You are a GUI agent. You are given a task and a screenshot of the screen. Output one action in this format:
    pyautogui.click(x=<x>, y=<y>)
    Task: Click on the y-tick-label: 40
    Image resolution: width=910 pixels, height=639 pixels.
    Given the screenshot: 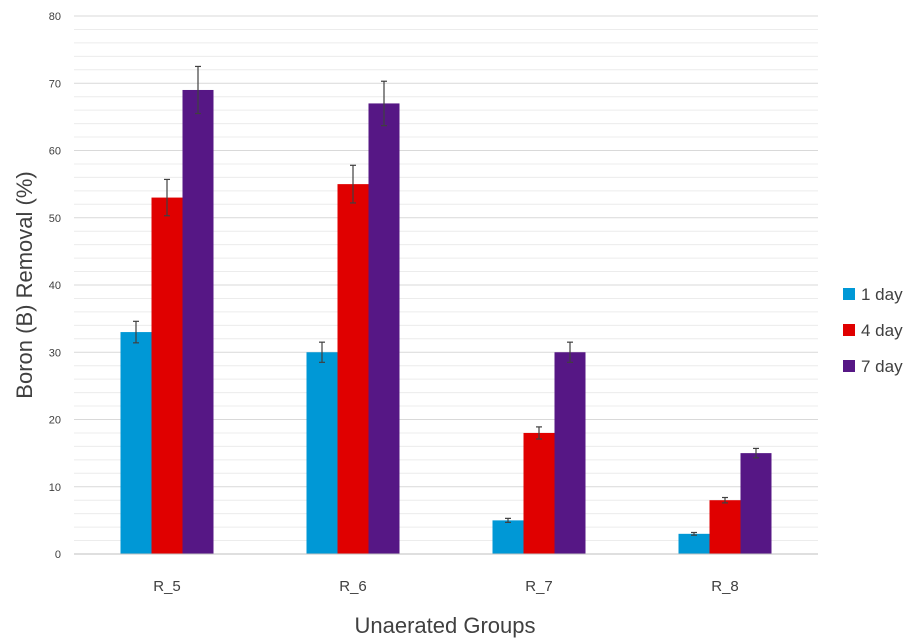 What is the action you would take?
    pyautogui.click(x=55, y=286)
    